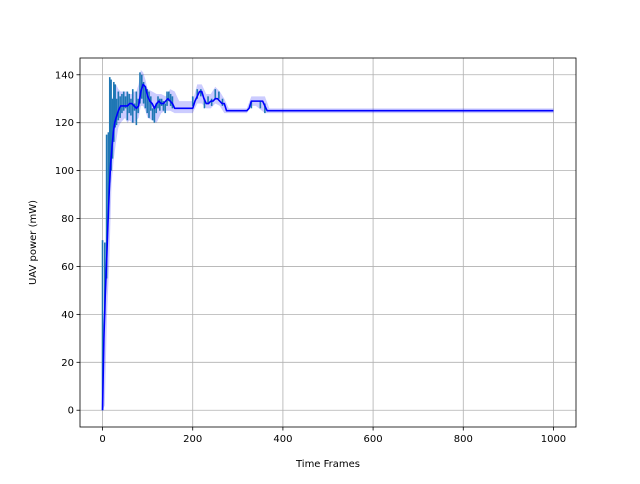 This screenshot has height=484, width=640. I want to click on y-tick-label: 0, so click(71, 411).